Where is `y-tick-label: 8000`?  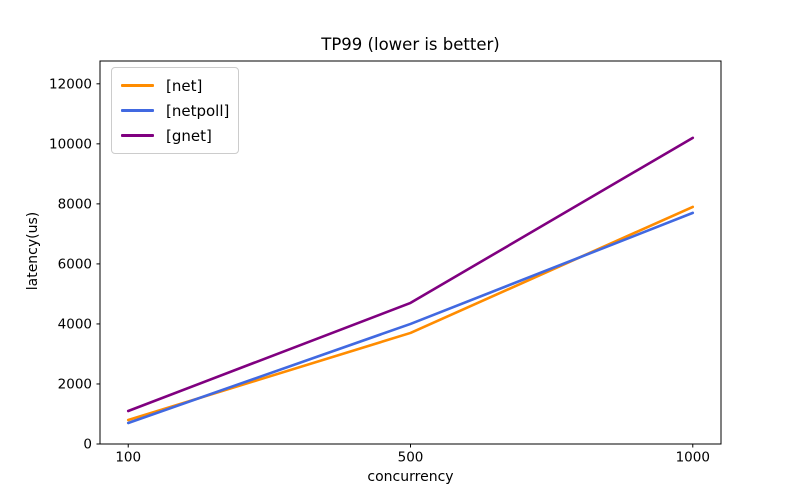
y-tick-label: 8000 is located at coordinates (75, 204).